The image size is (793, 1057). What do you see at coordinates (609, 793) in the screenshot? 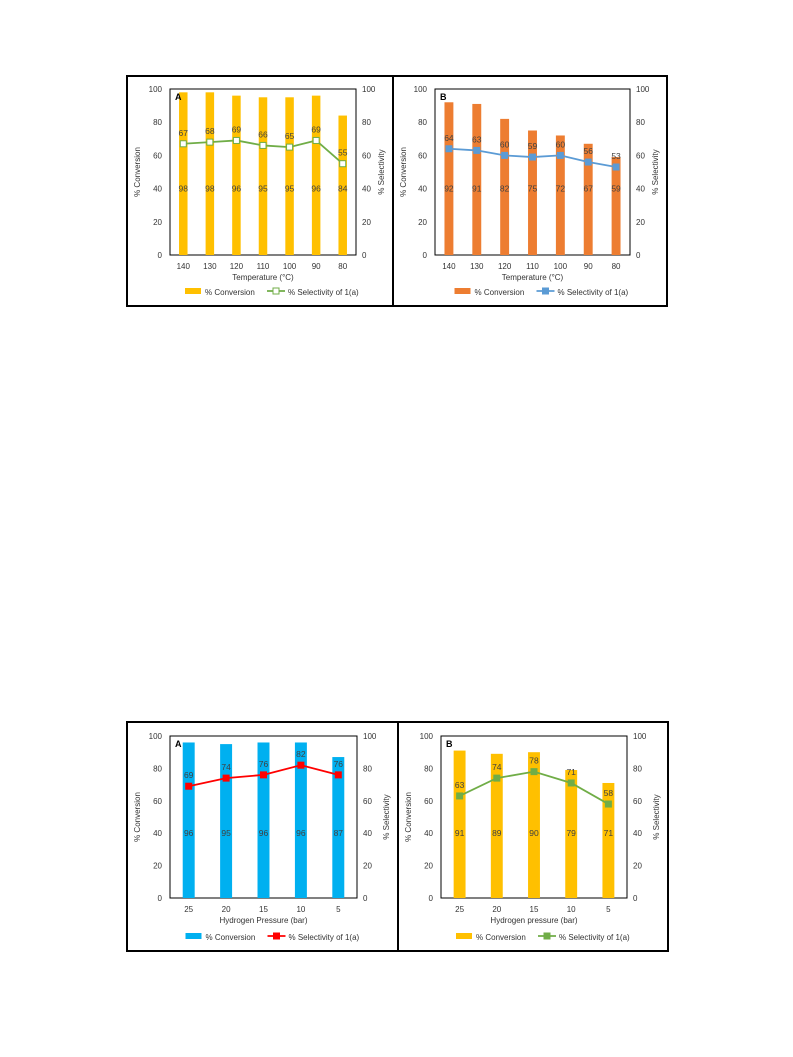
I see `point-data-label: 58` at bounding box center [609, 793].